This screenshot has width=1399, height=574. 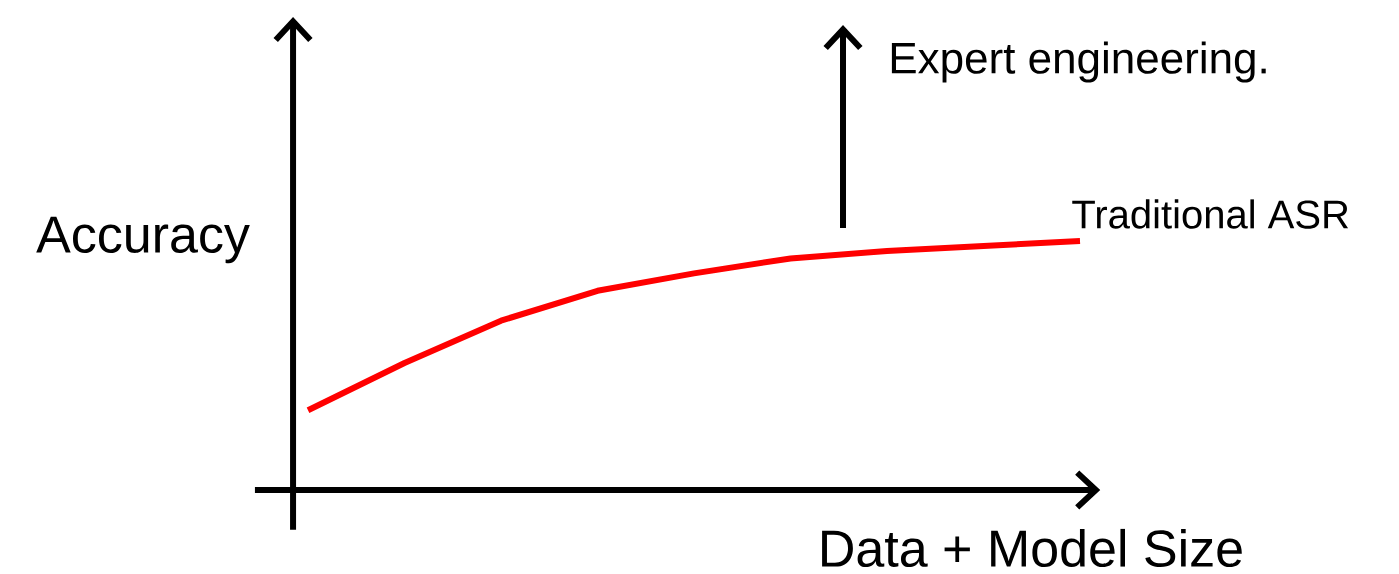 What do you see at coordinates (1078, 62) in the screenshot?
I see `text: Expert engineering.` at bounding box center [1078, 62].